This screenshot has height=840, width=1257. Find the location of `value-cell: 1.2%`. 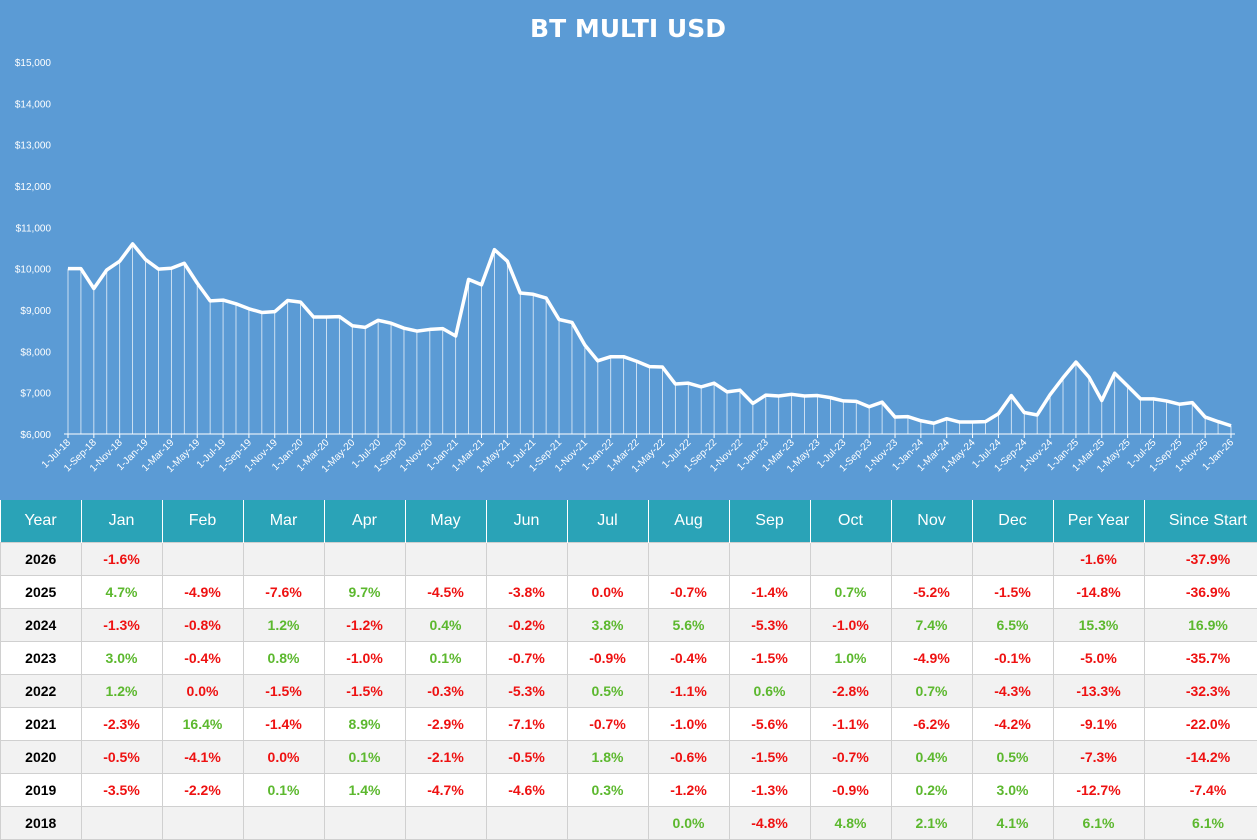

value-cell: 1.2% is located at coordinates (121, 691).